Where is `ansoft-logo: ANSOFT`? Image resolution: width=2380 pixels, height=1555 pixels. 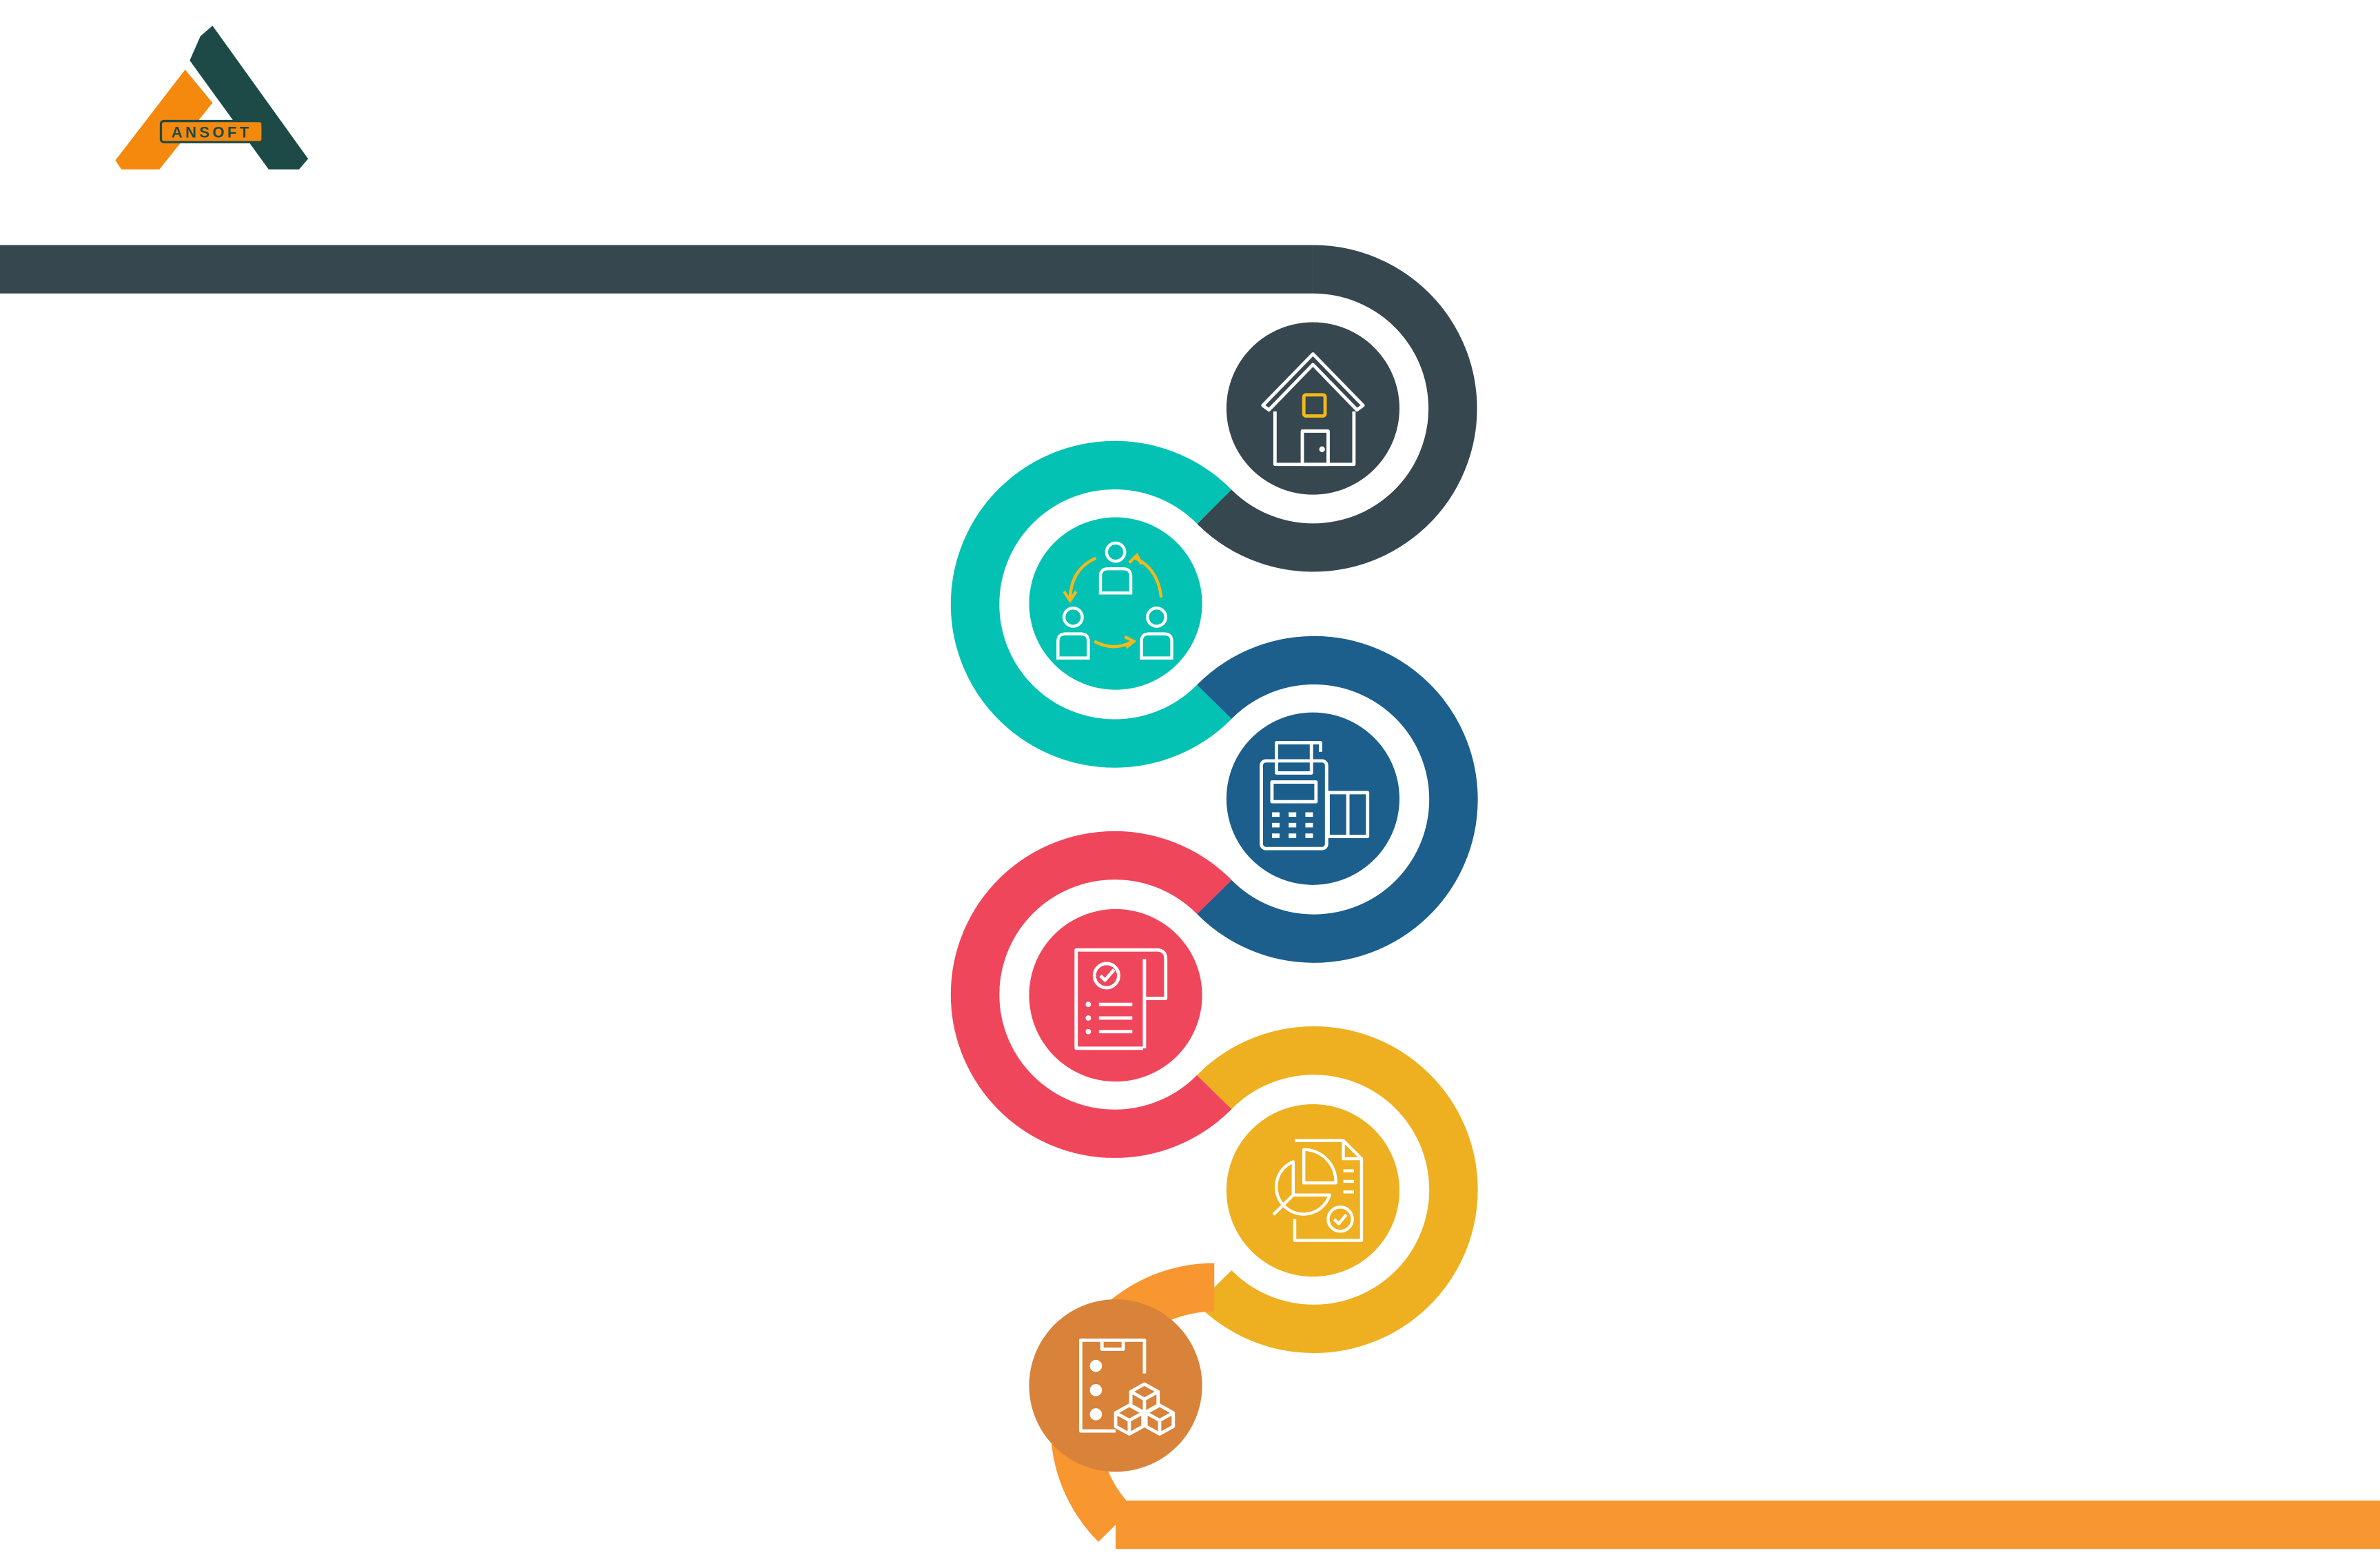 ansoft-logo: ANSOFT is located at coordinates (212, 98).